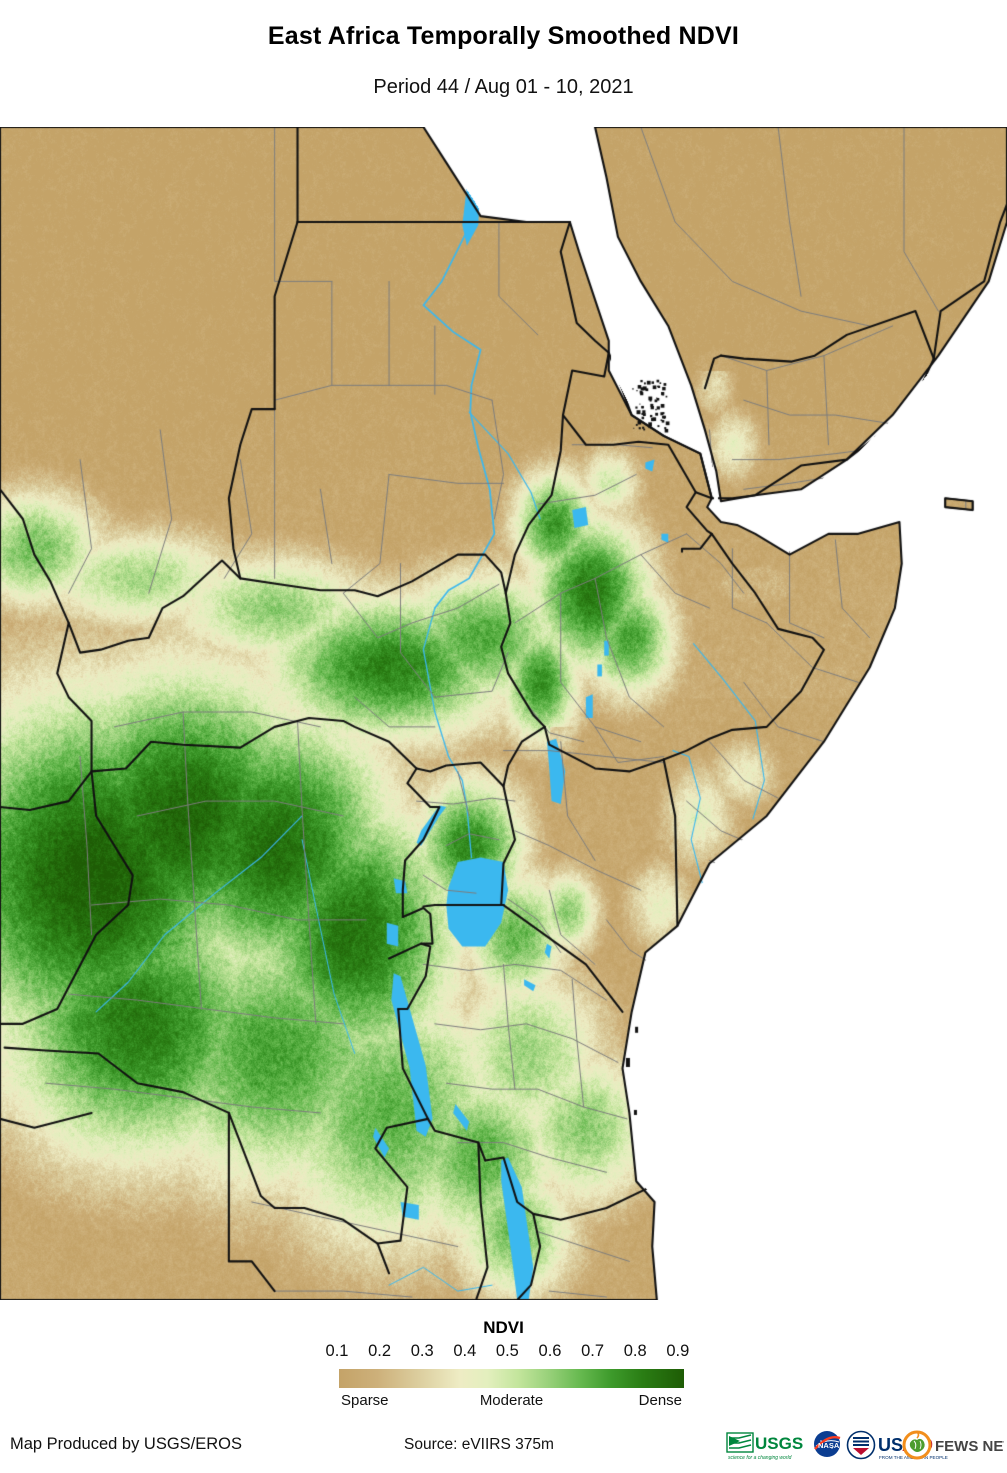 The height and width of the screenshot is (1473, 1007). What do you see at coordinates (660, 1400) in the screenshot?
I see `legend-label-dense: Dense` at bounding box center [660, 1400].